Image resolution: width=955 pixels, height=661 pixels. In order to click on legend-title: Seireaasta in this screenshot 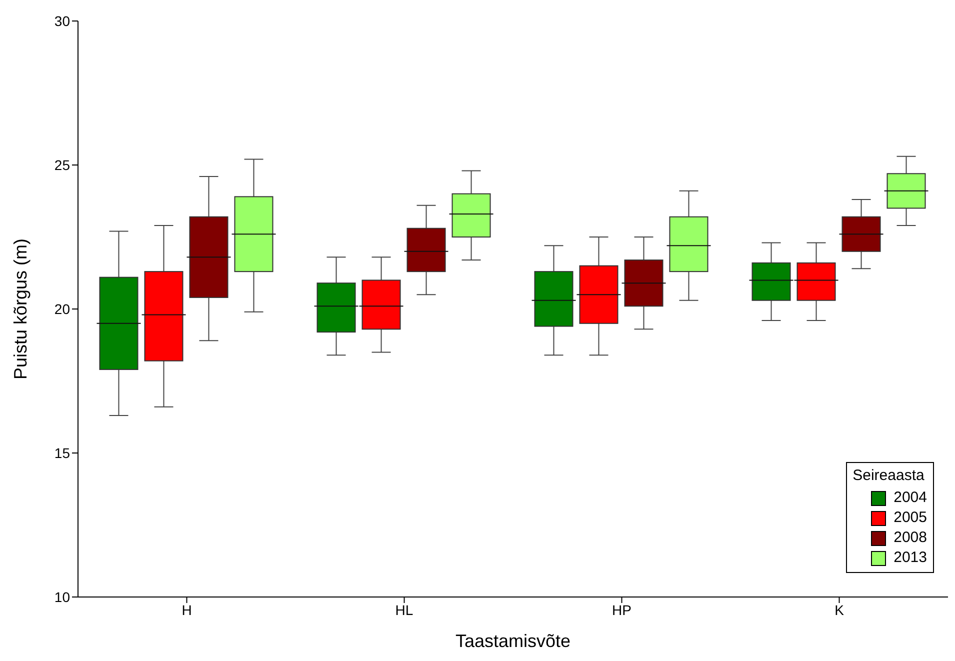, I will do `click(889, 475)`.